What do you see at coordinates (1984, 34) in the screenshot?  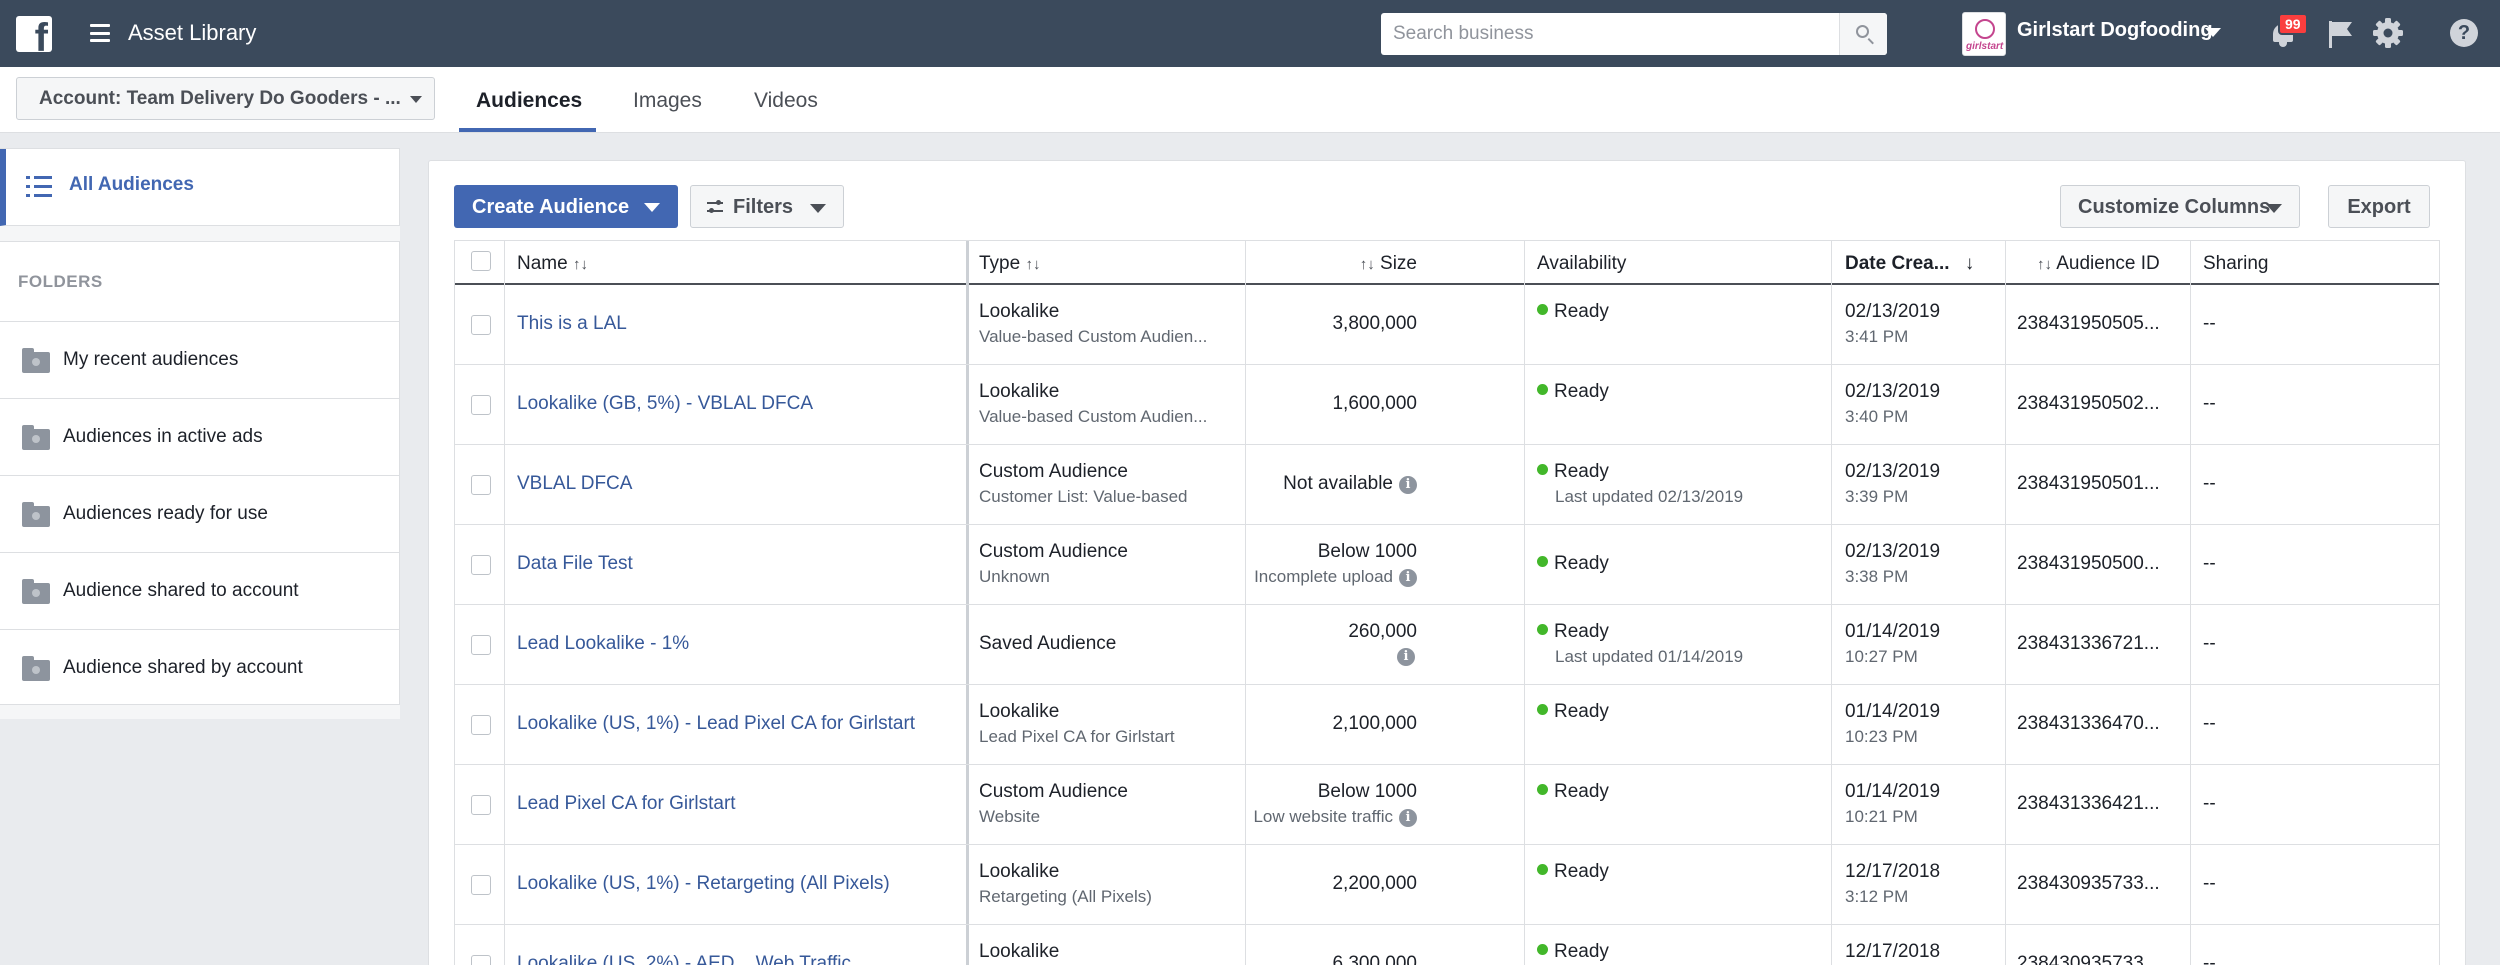 I see `business-avatar: girlstart` at bounding box center [1984, 34].